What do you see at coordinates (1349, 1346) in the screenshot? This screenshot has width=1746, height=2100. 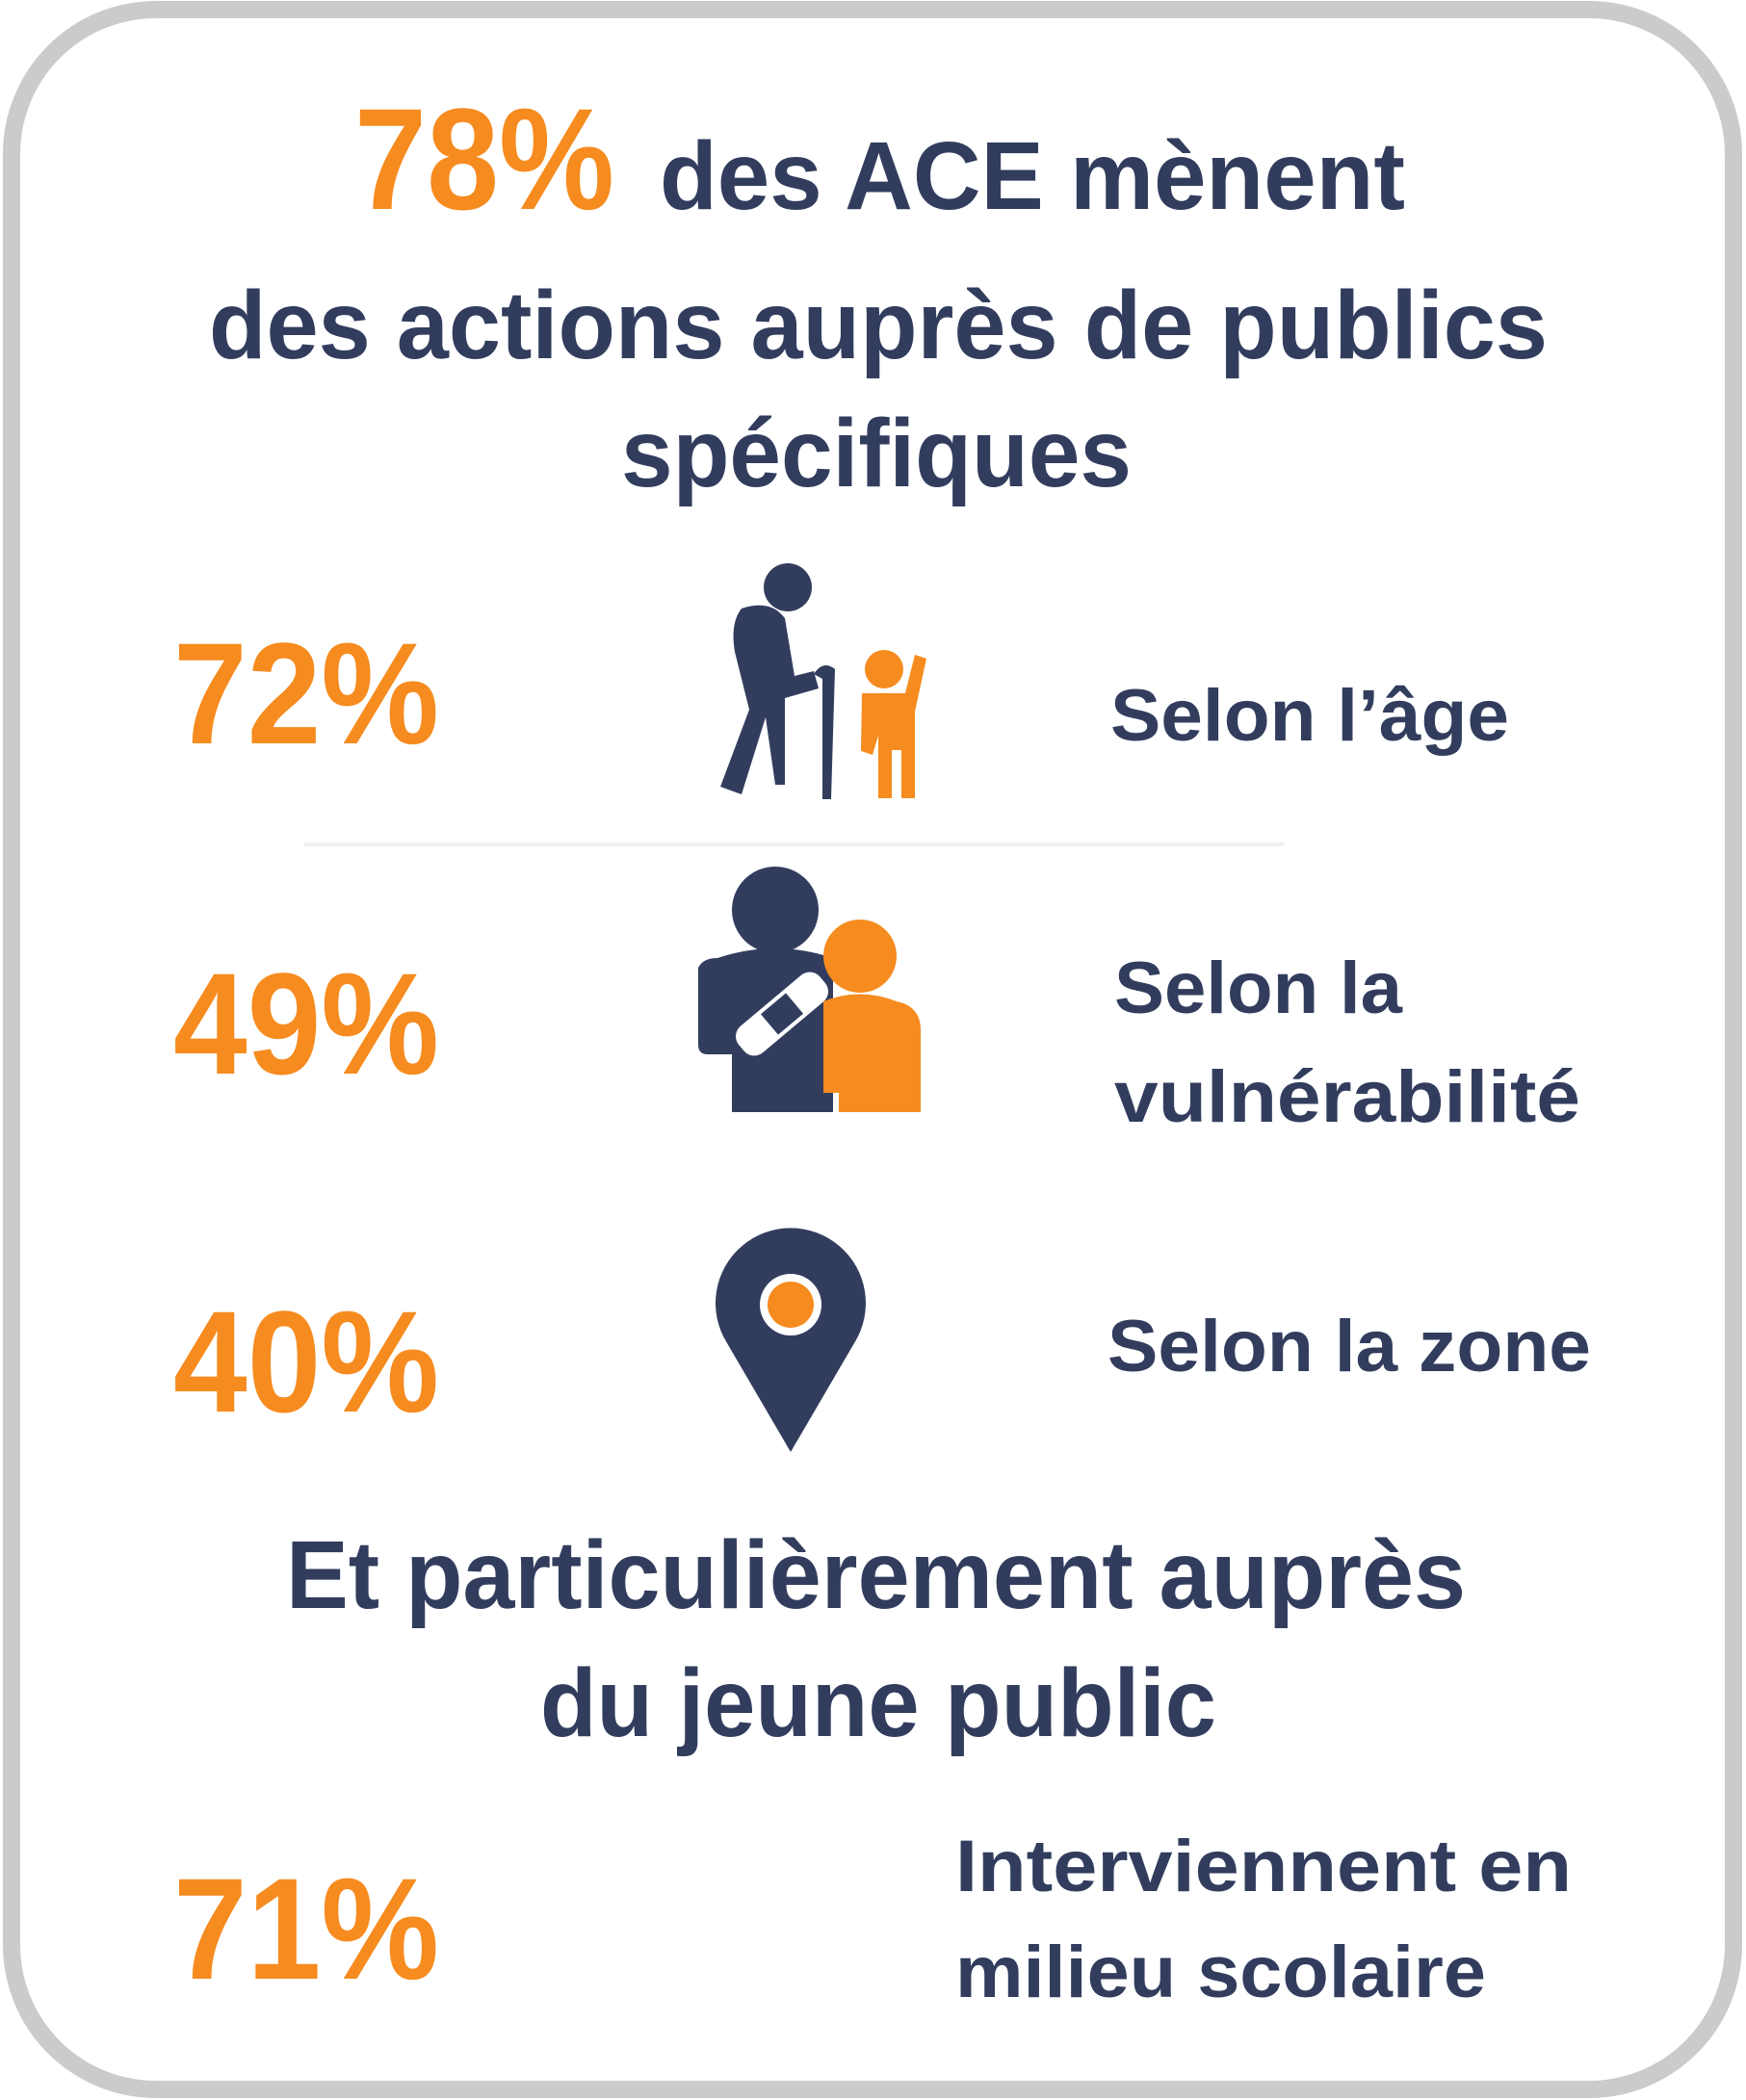 I see `label: Selon la zone` at bounding box center [1349, 1346].